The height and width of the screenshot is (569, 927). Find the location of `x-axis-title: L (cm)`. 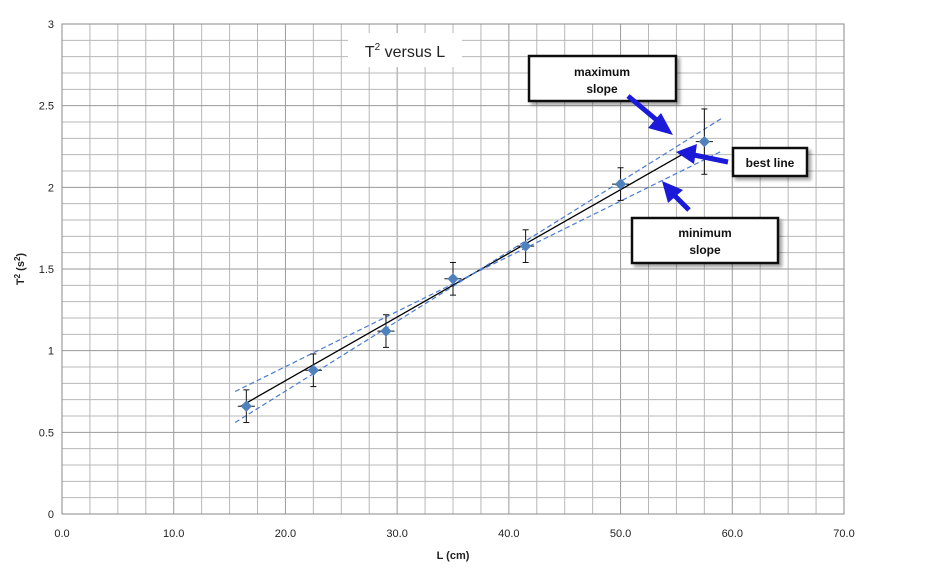

x-axis-title: L (cm) is located at coordinates (453, 556).